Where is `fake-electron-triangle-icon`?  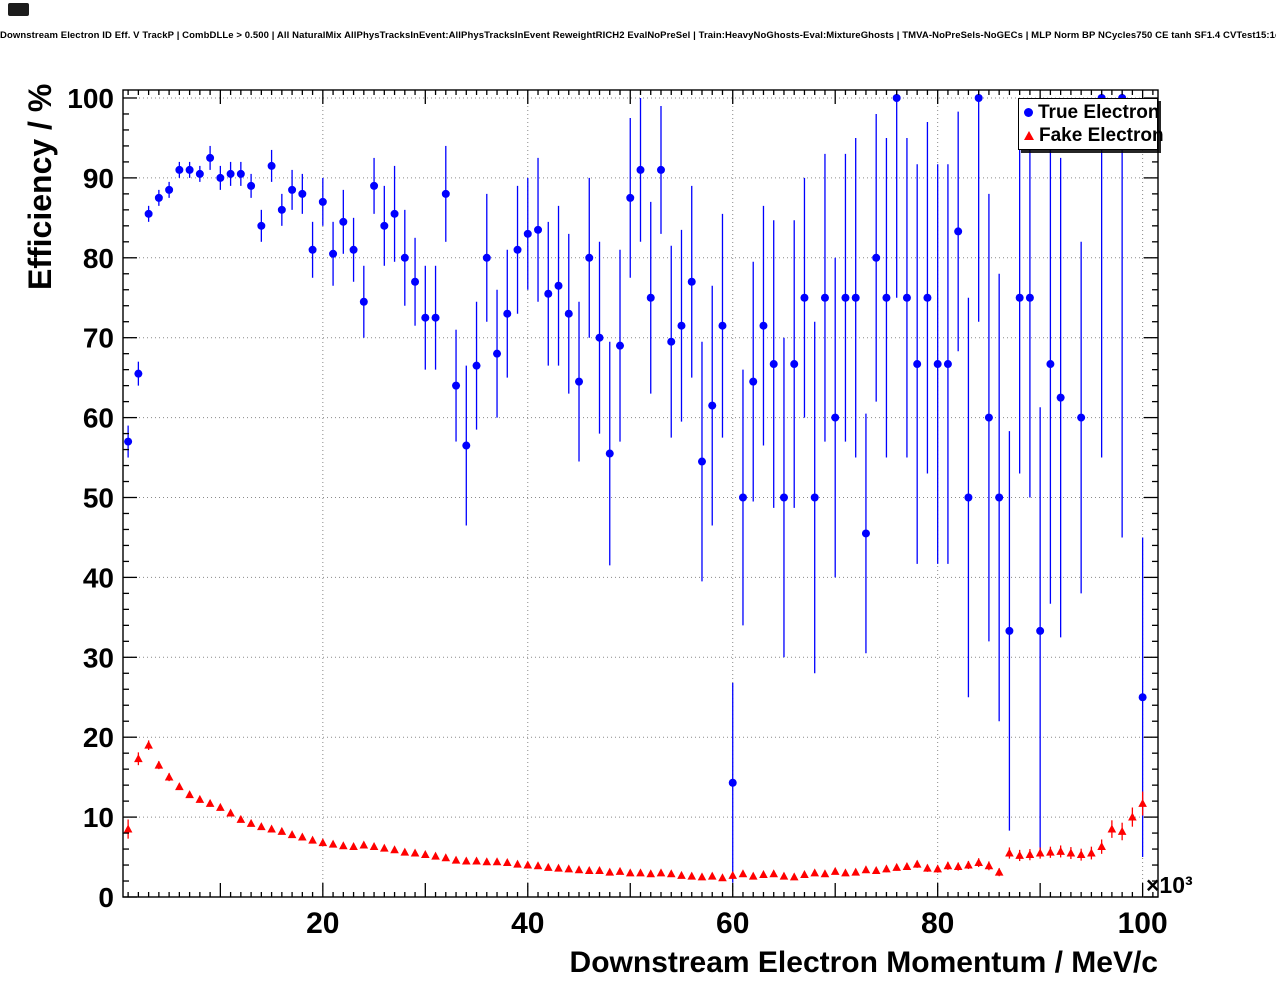
fake-electron-triangle-icon is located at coordinates (1029, 135).